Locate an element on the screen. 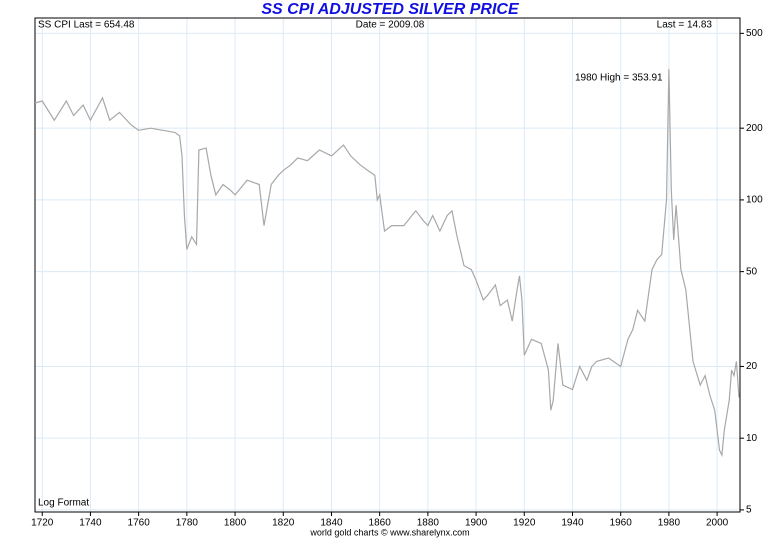  header-center: Date = 2009.08 is located at coordinates (390, 25).